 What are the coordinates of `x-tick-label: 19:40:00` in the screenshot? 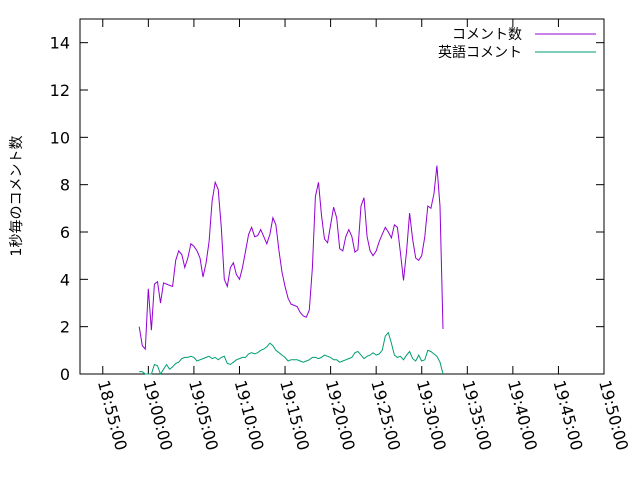 It's located at (522, 415).